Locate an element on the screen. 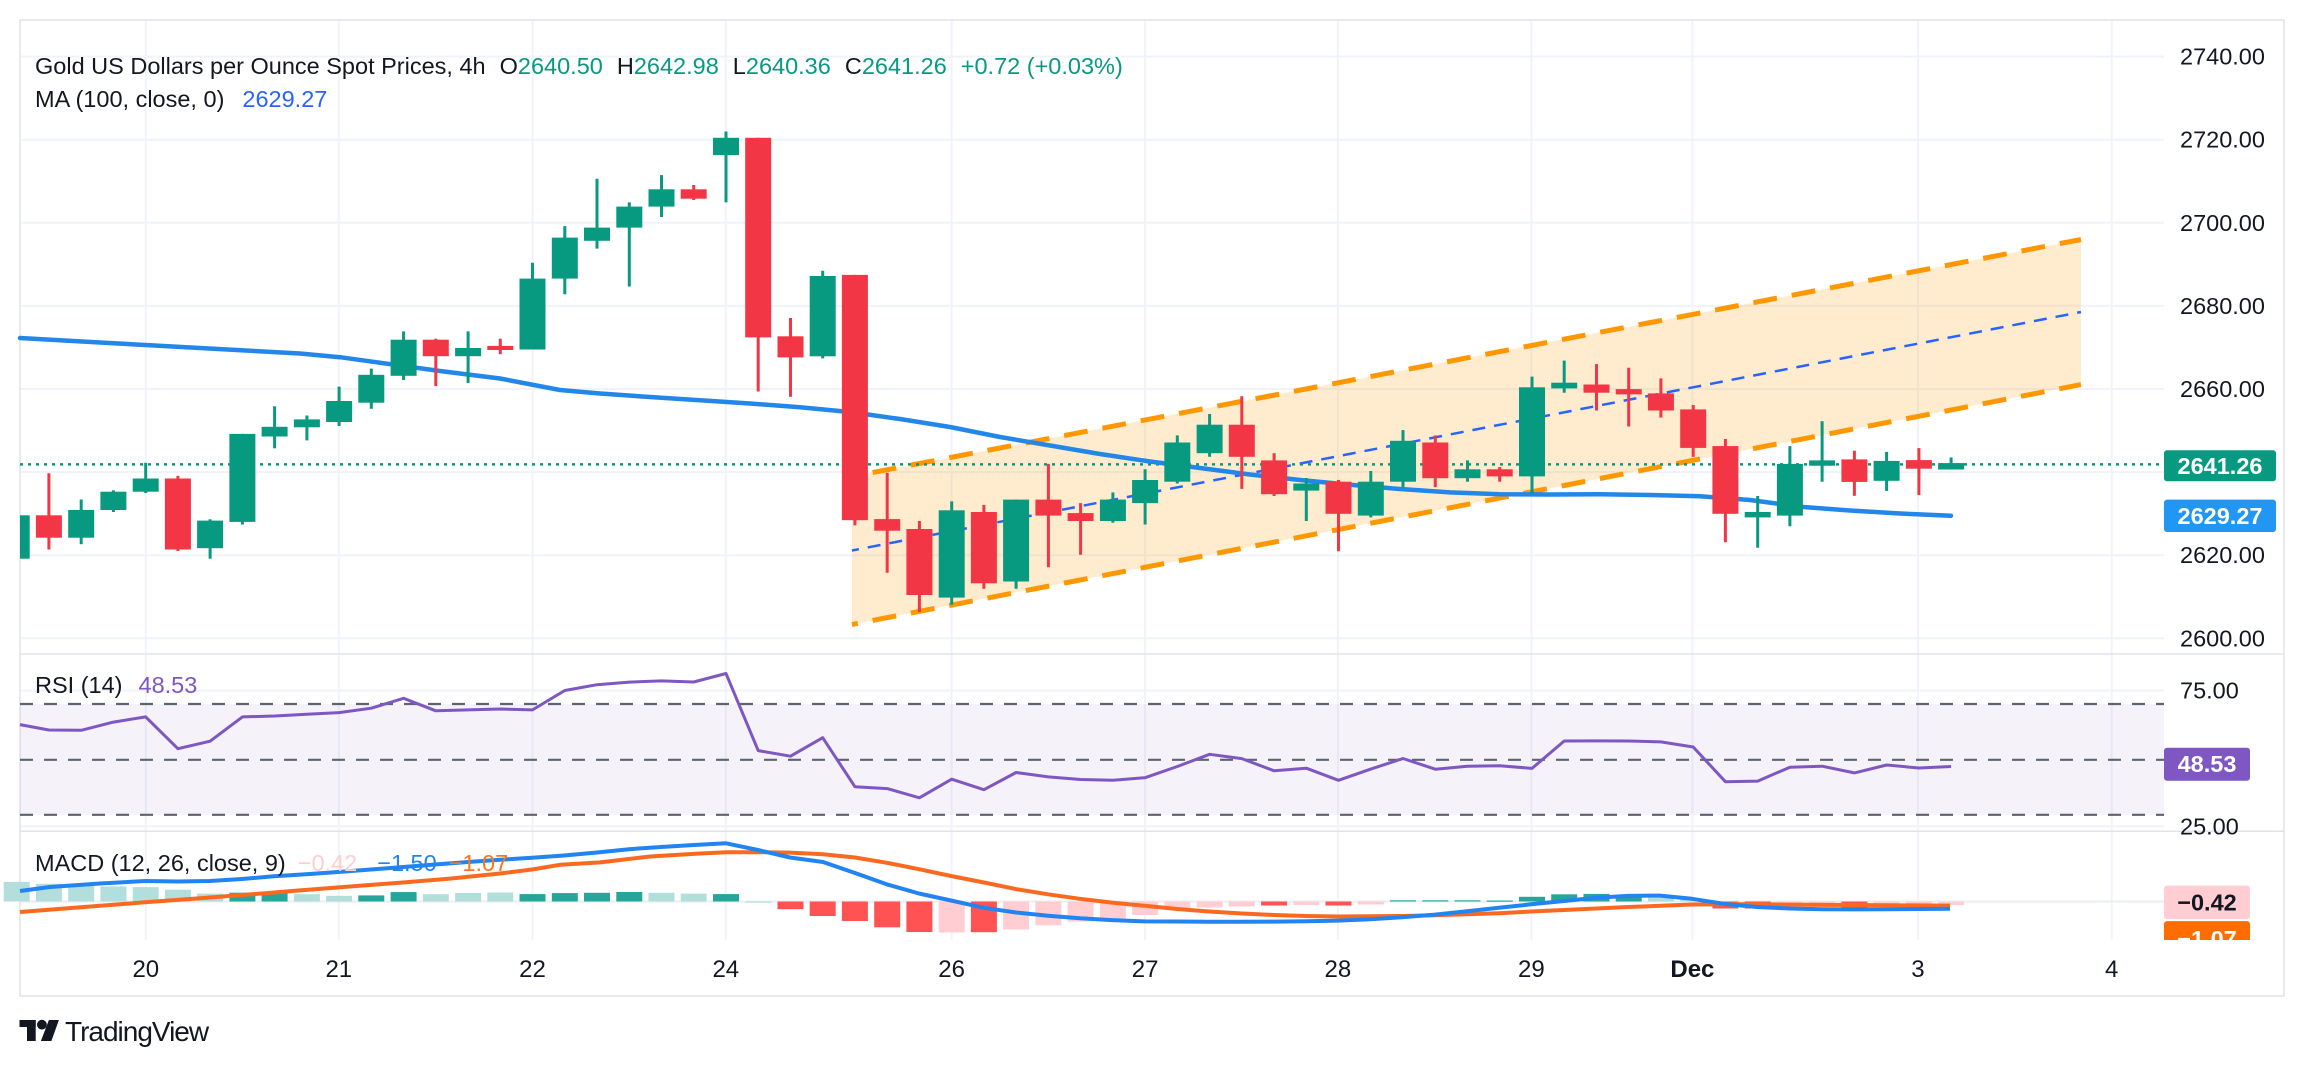 The image size is (2304, 1066). svg-text: 48.53 is located at coordinates (2207, 764).